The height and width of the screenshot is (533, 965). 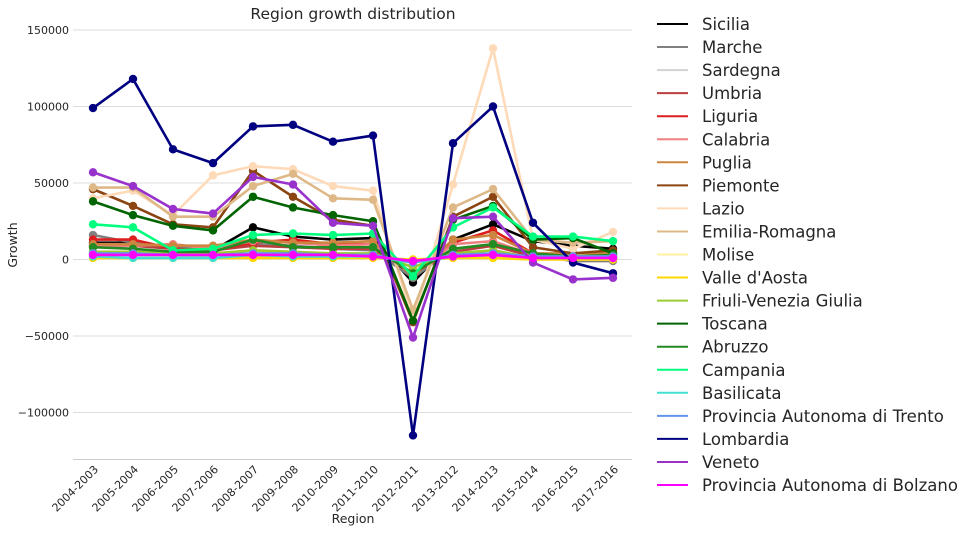 I want to click on legend-item: Puglia, so click(x=704, y=162).